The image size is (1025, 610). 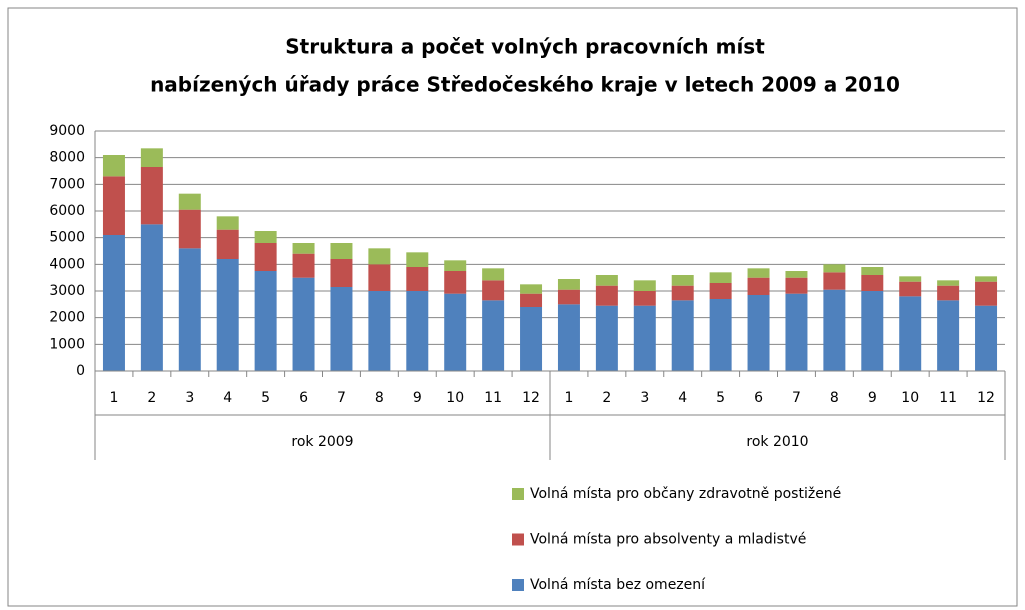 What do you see at coordinates (67, 291) in the screenshot?
I see `y-tick-label: 3000` at bounding box center [67, 291].